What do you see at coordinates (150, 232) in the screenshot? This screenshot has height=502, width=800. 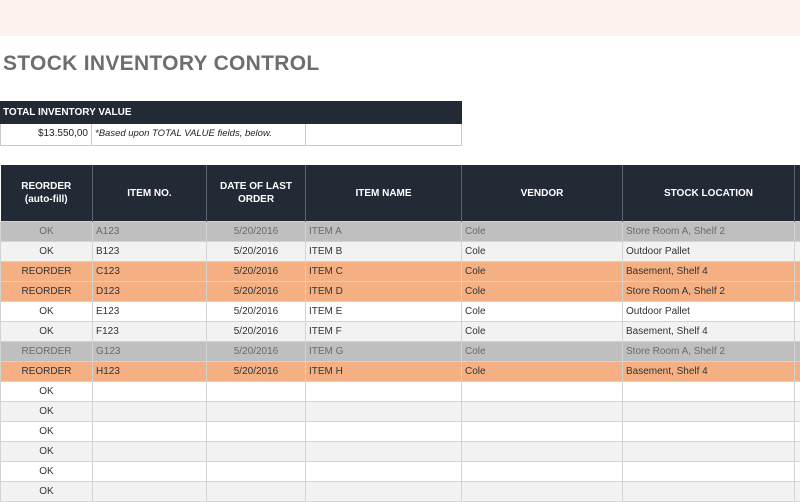 I see `item-no-cell: A123` at bounding box center [150, 232].